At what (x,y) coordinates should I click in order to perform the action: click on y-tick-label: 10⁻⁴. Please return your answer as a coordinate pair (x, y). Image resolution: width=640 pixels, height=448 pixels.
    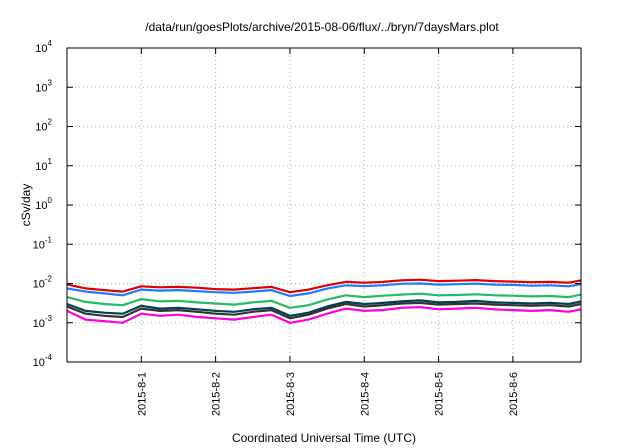
    Looking at the image, I should click on (43, 361).